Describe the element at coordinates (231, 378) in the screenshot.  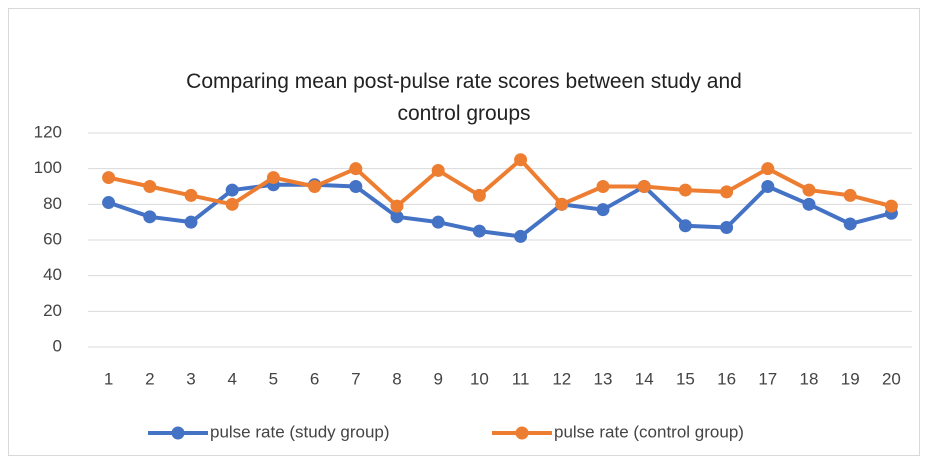
I see `x-tick-label: 4` at that location.